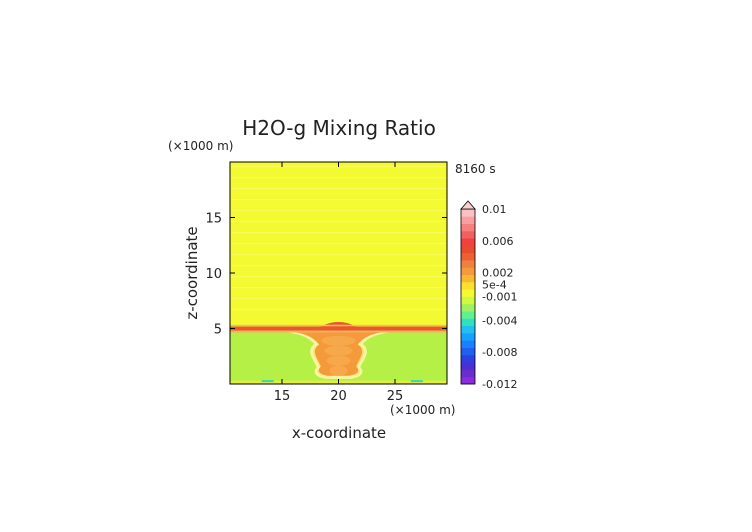 This screenshot has height=532, width=752. What do you see at coordinates (499, 297) in the screenshot?
I see `colorbar-label: -0.001` at bounding box center [499, 297].